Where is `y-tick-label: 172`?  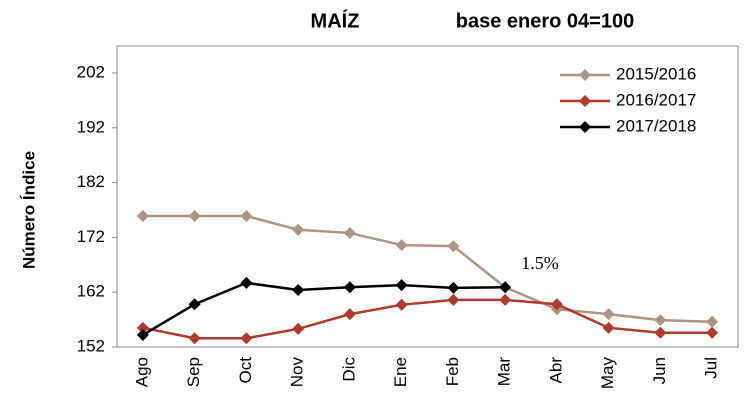
y-tick-label: 172 is located at coordinates (91, 236).